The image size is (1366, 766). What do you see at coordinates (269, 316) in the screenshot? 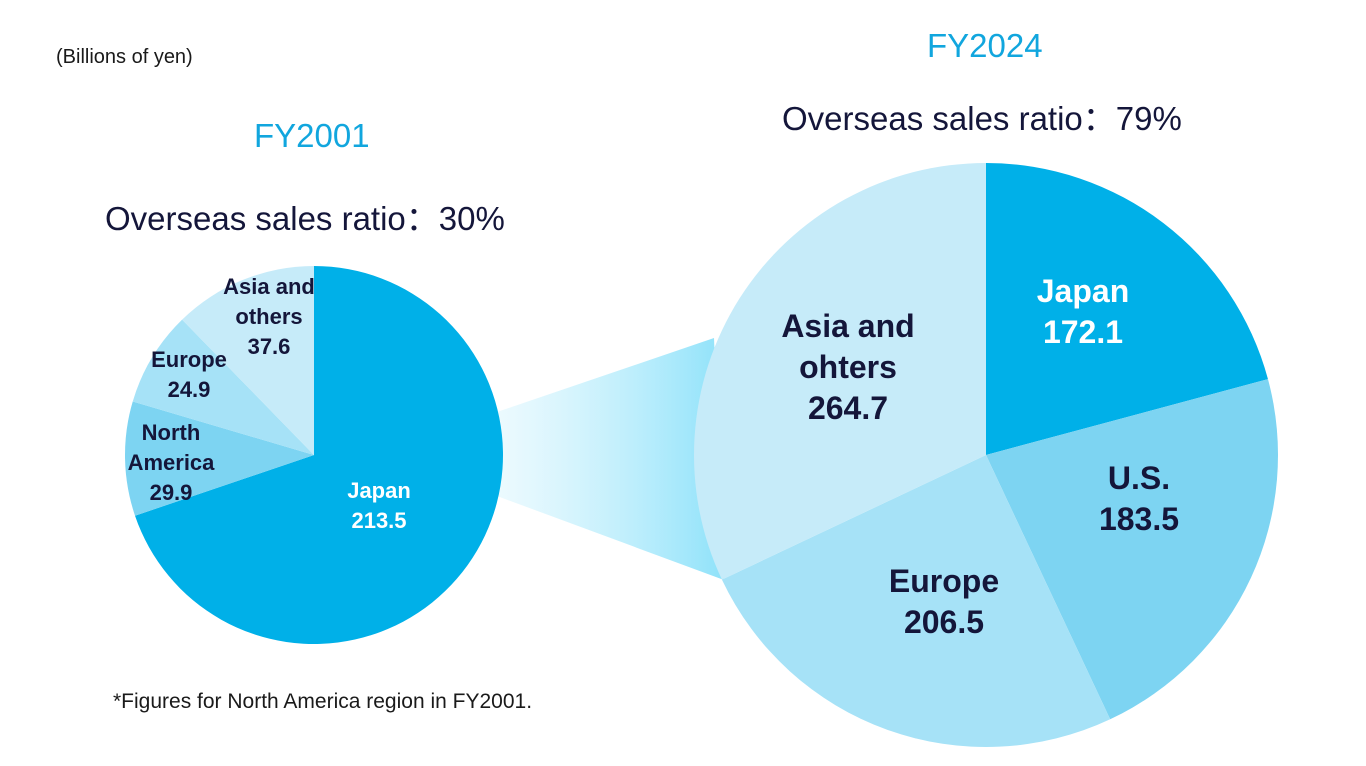
I see `slice-label-asia-and-others: Asia and others 37.6` at bounding box center [269, 316].